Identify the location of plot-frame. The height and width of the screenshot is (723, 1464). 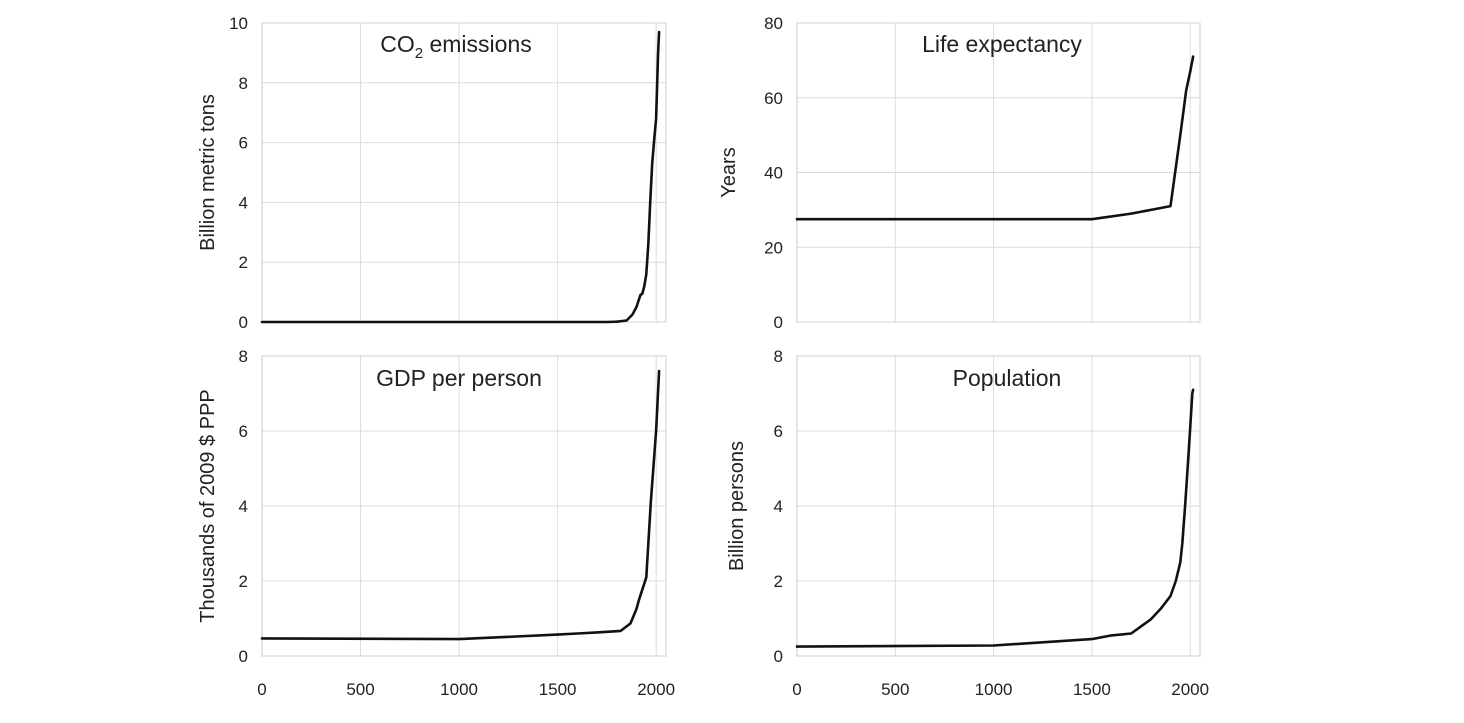
(464, 172).